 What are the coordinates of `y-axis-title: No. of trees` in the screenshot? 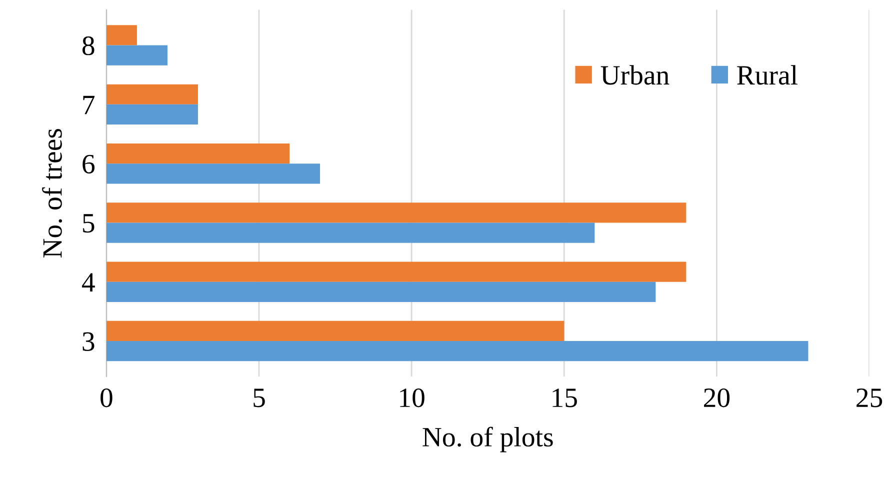 It's located at (52, 193).